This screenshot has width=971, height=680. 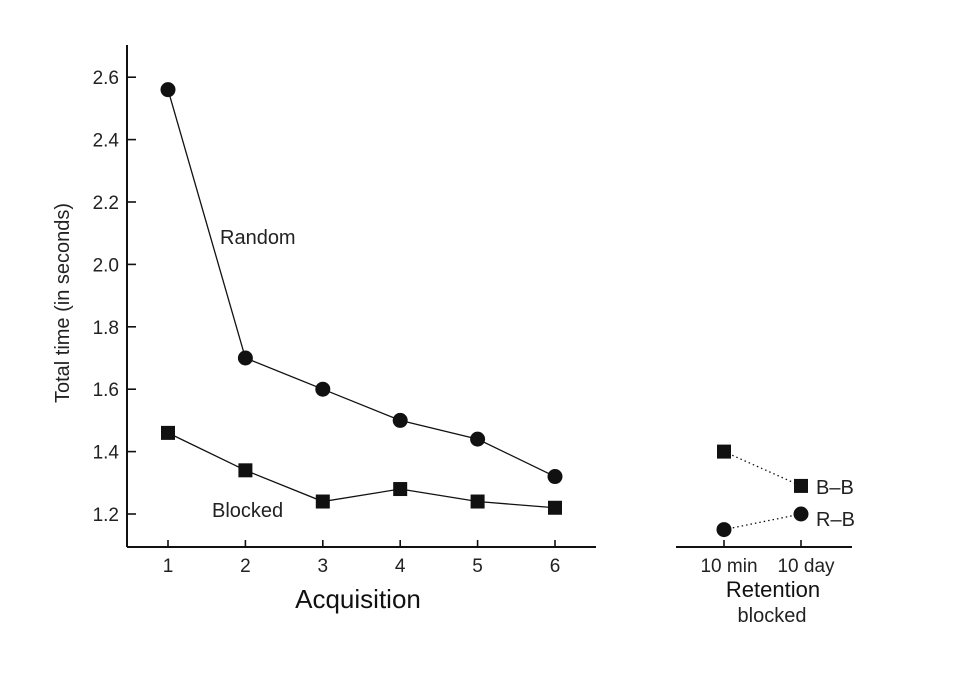 What do you see at coordinates (106, 203) in the screenshot?
I see `y-tick-label: 2.2` at bounding box center [106, 203].